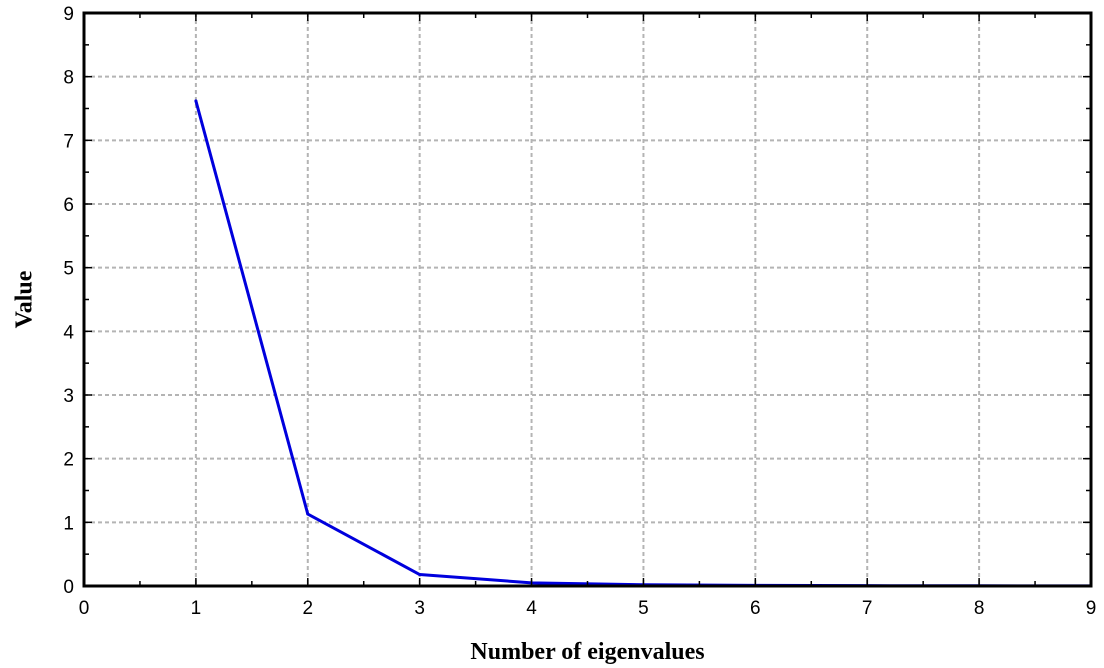  What do you see at coordinates (68, 14) in the screenshot?
I see `y-tick-label: 9` at bounding box center [68, 14].